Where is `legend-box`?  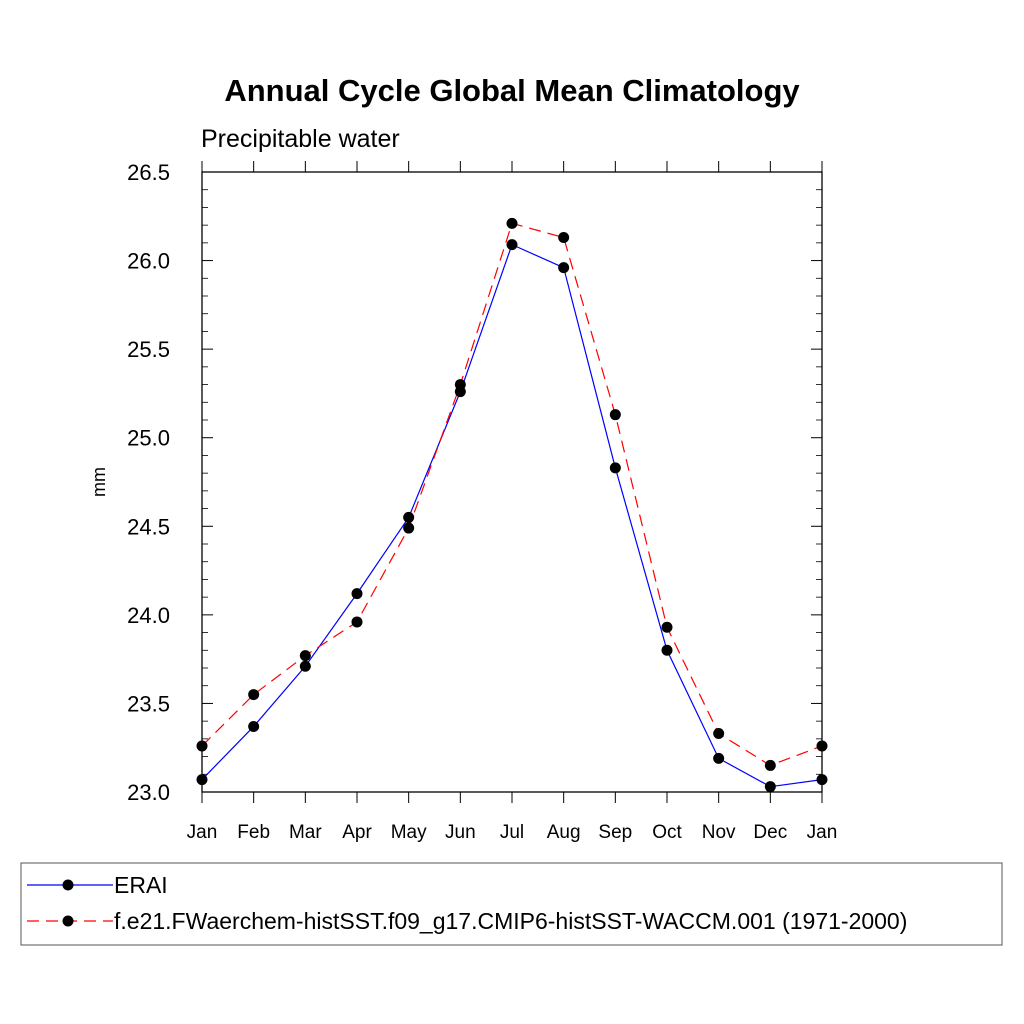
legend-box is located at coordinates (511, 904).